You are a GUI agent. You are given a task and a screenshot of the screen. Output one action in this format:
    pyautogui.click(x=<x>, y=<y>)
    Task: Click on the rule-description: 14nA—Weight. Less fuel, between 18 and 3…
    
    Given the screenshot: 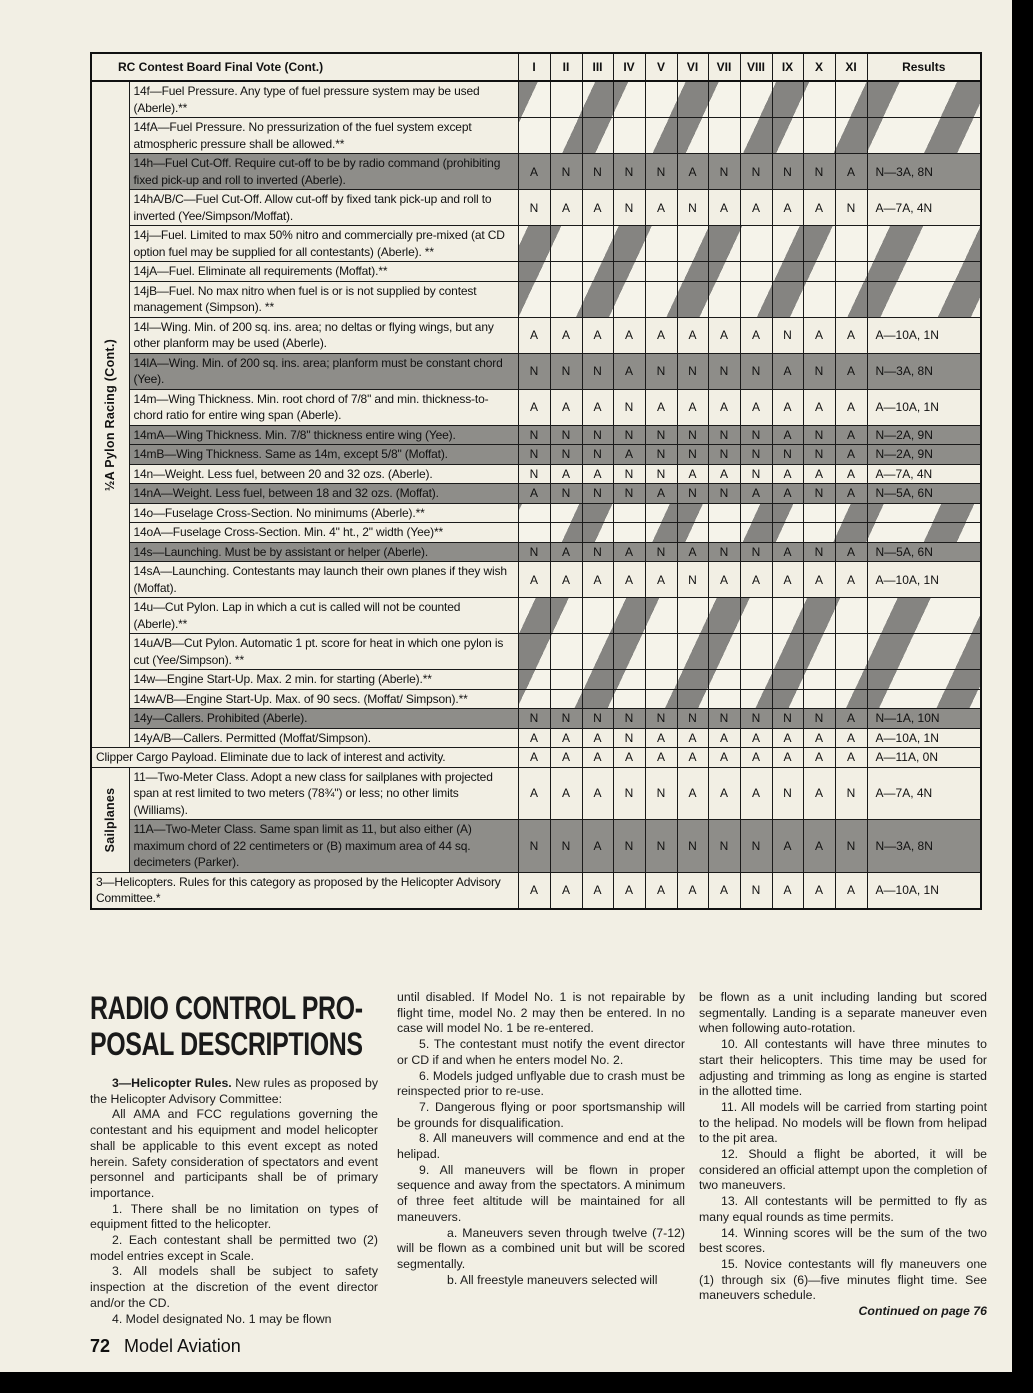 What is the action you would take?
    pyautogui.click(x=323, y=493)
    